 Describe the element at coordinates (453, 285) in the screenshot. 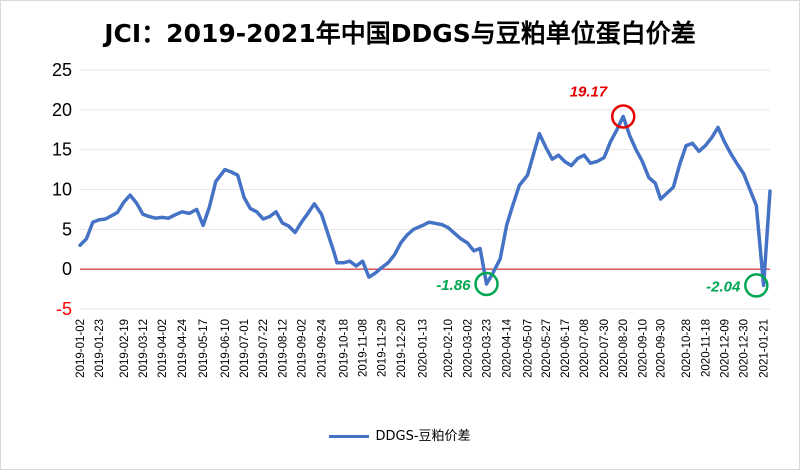

I see `annotation-label: -1.86` at that location.